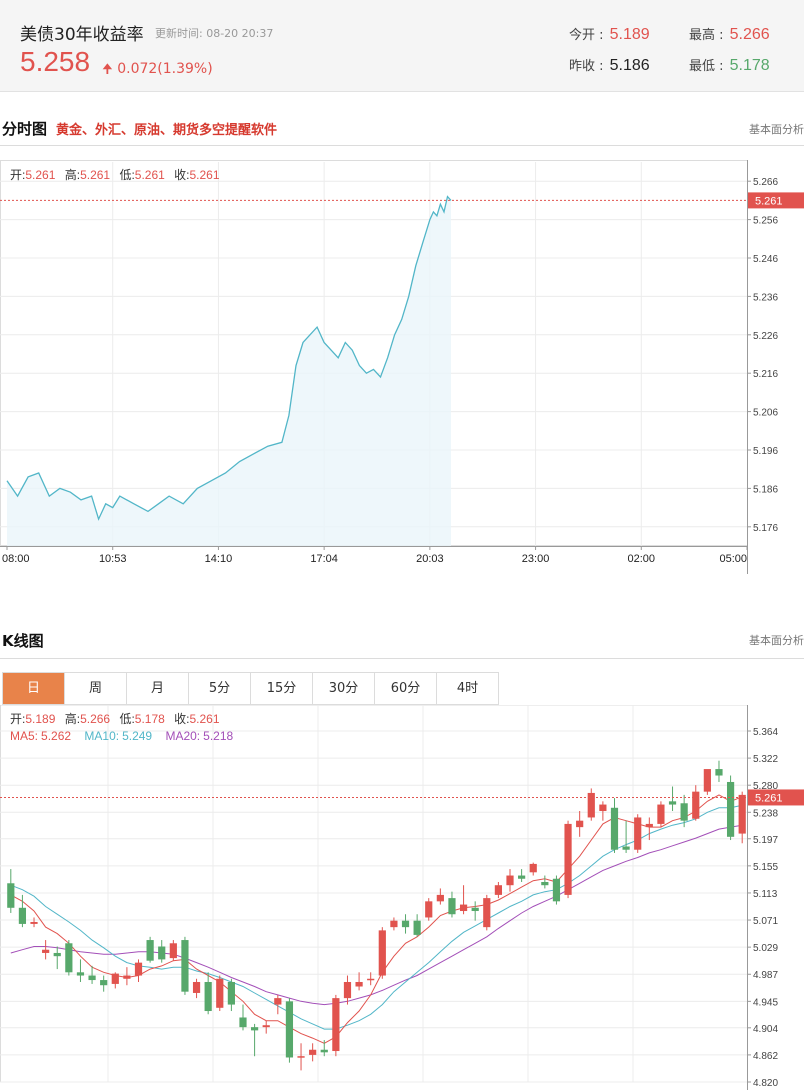 This screenshot has width=804, height=1090. I want to click on y-tick-label: 5.186, so click(765, 489).